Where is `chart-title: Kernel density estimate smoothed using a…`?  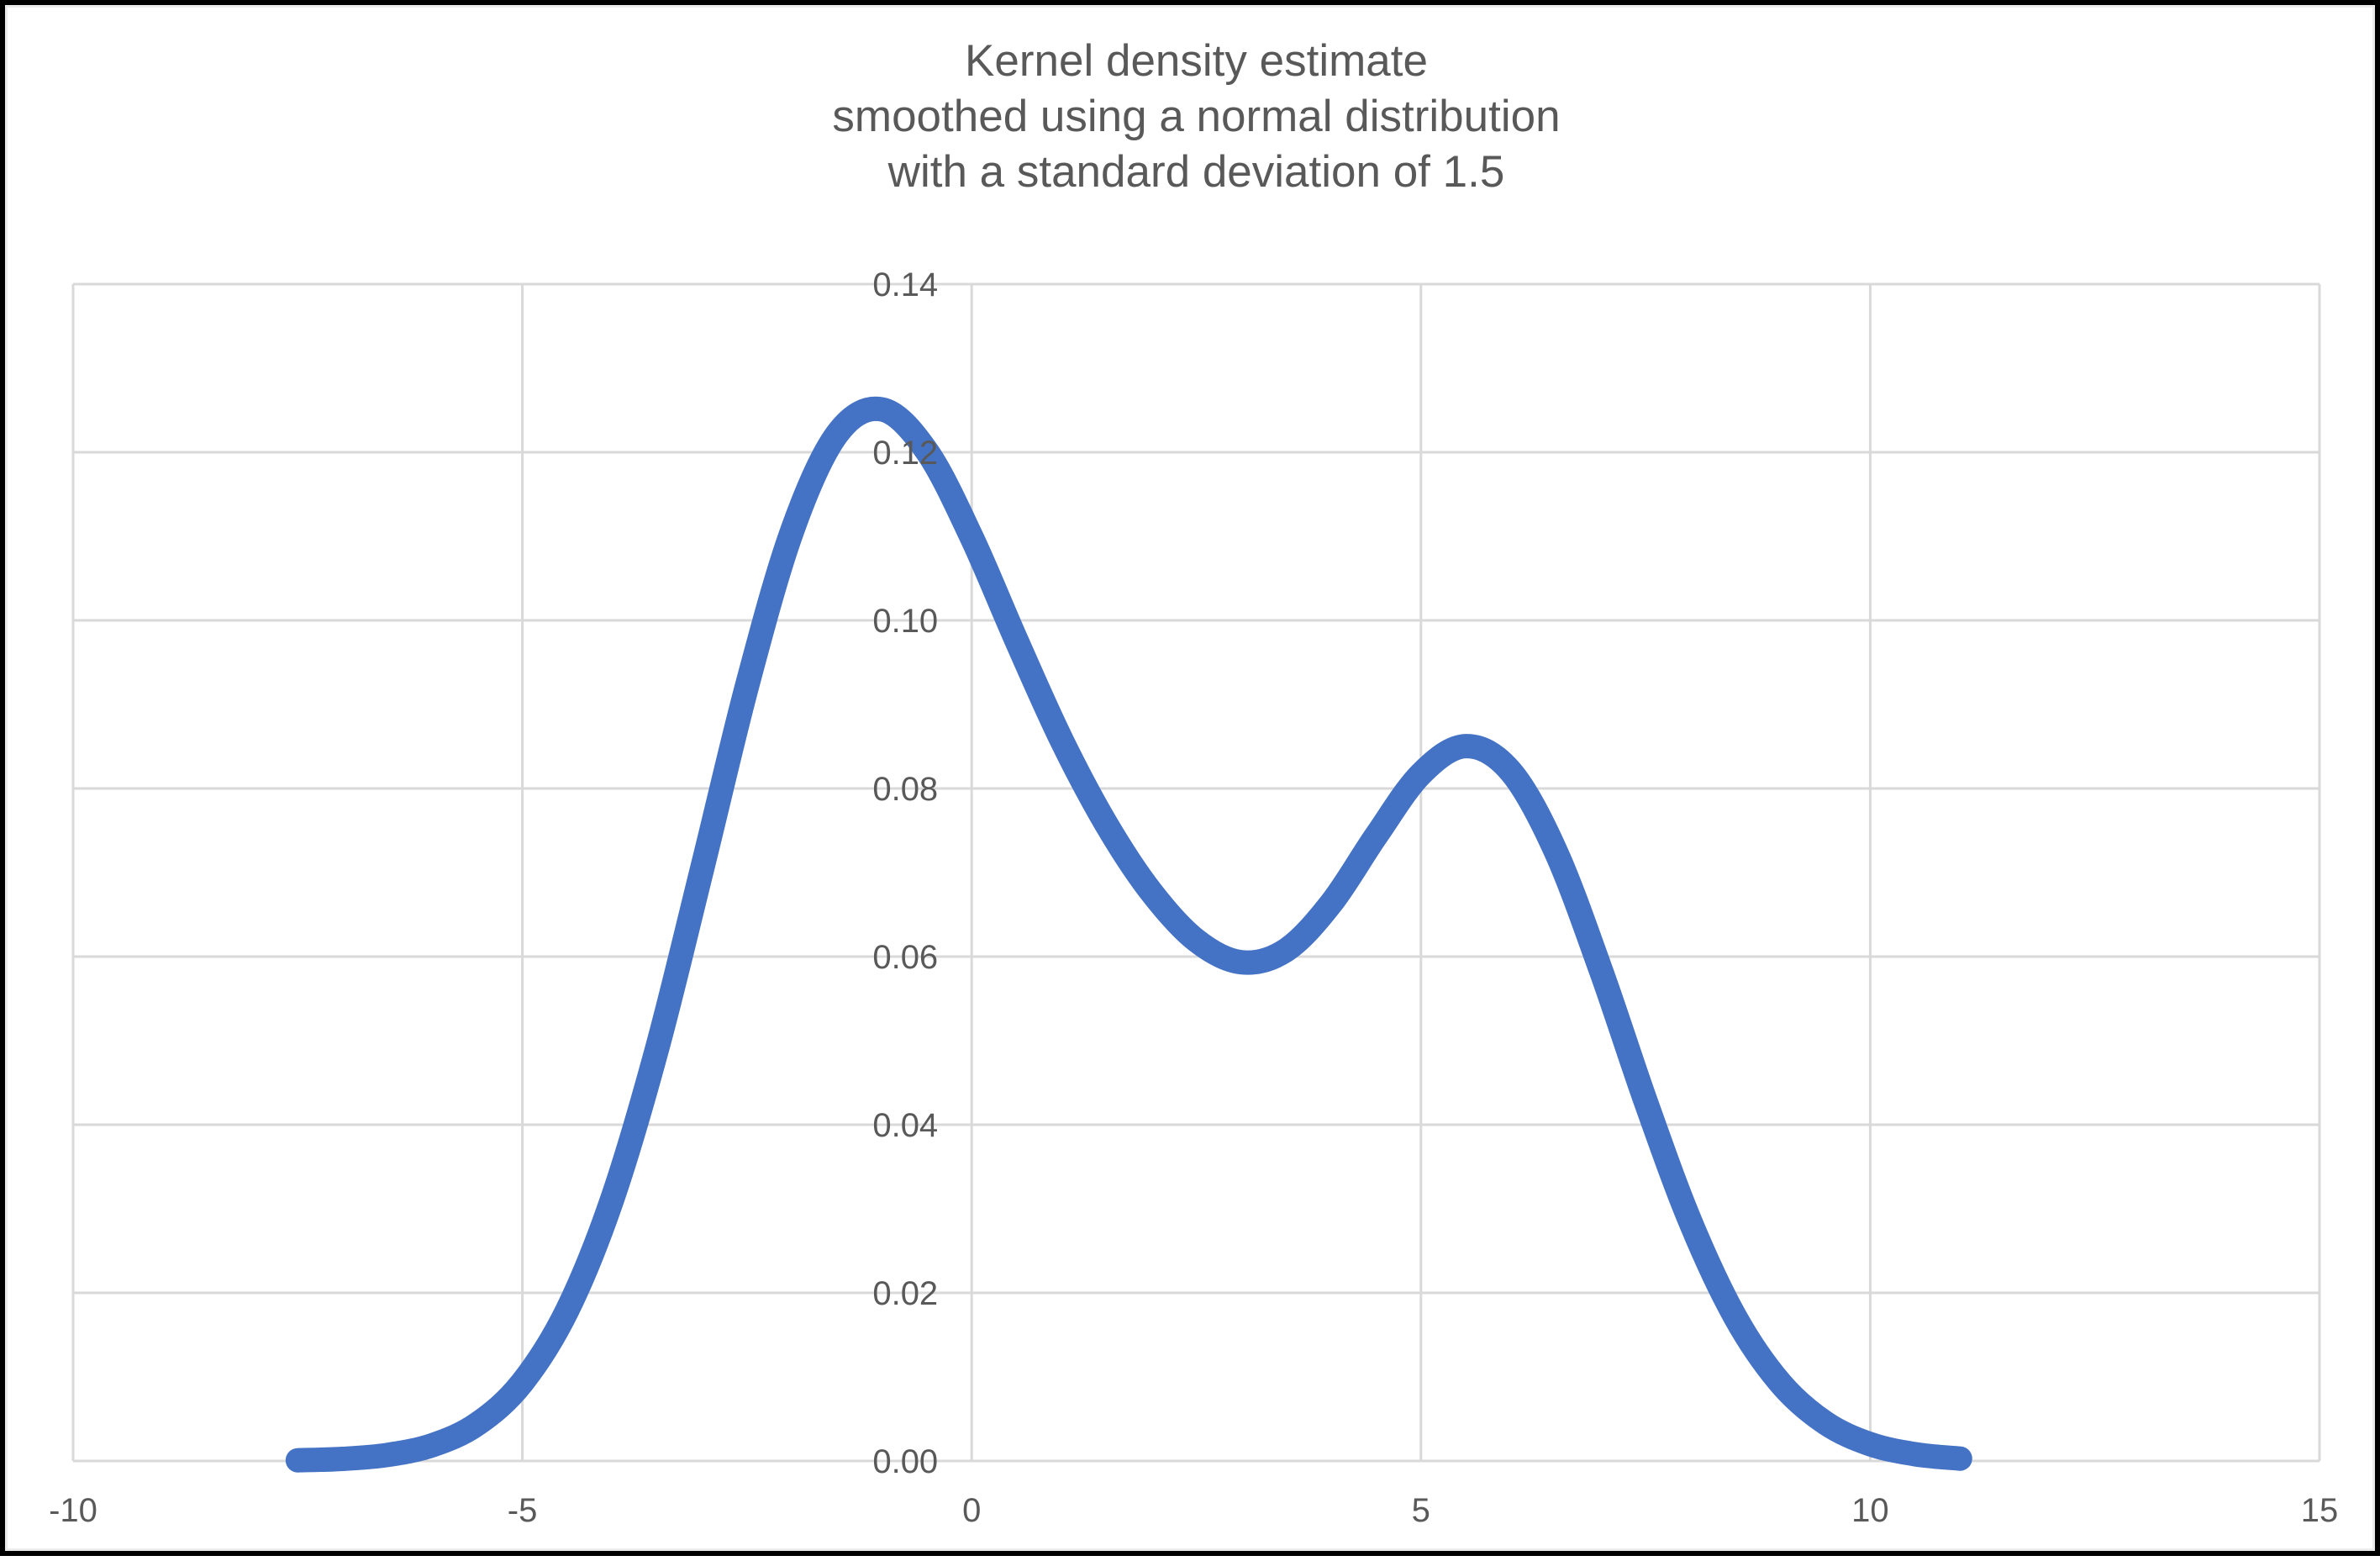
chart-title: Kernel density estimate smoothed using a… is located at coordinates (1196, 117).